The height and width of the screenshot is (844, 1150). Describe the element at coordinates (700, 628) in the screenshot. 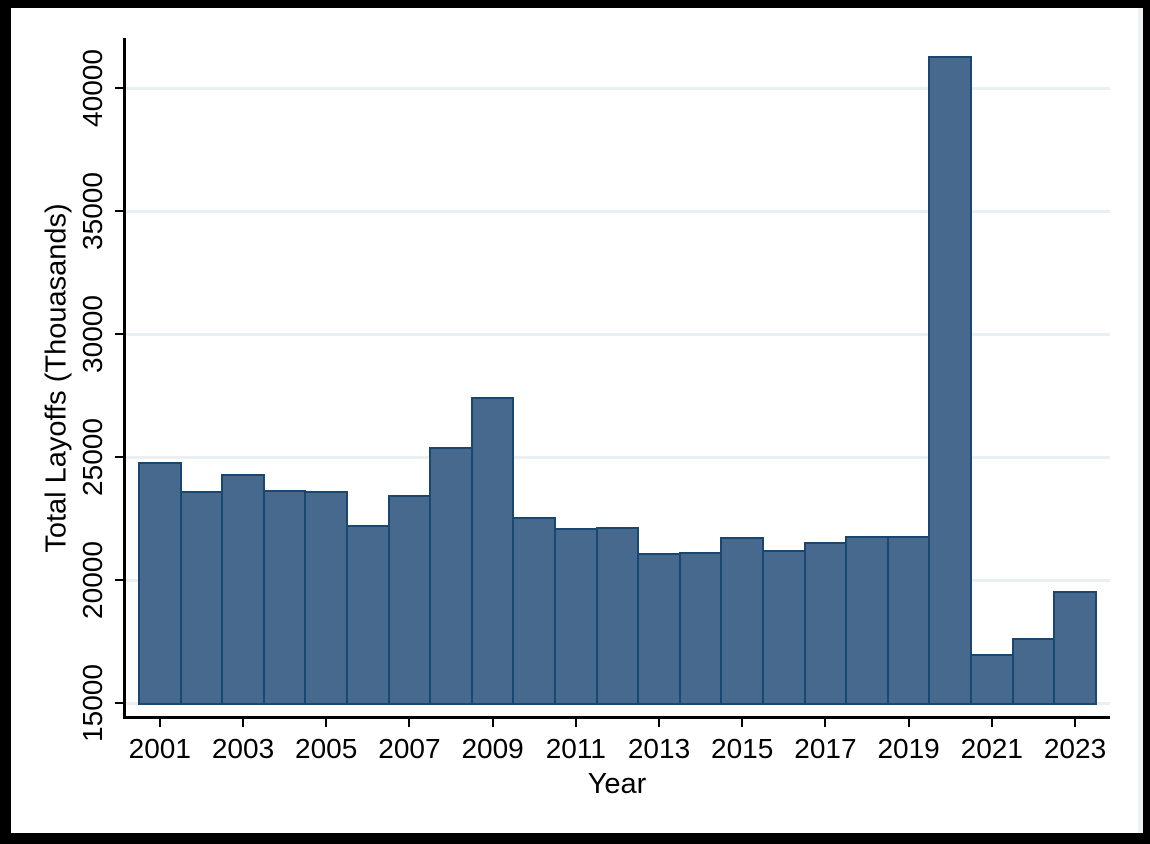

I see `bar-2014` at that location.